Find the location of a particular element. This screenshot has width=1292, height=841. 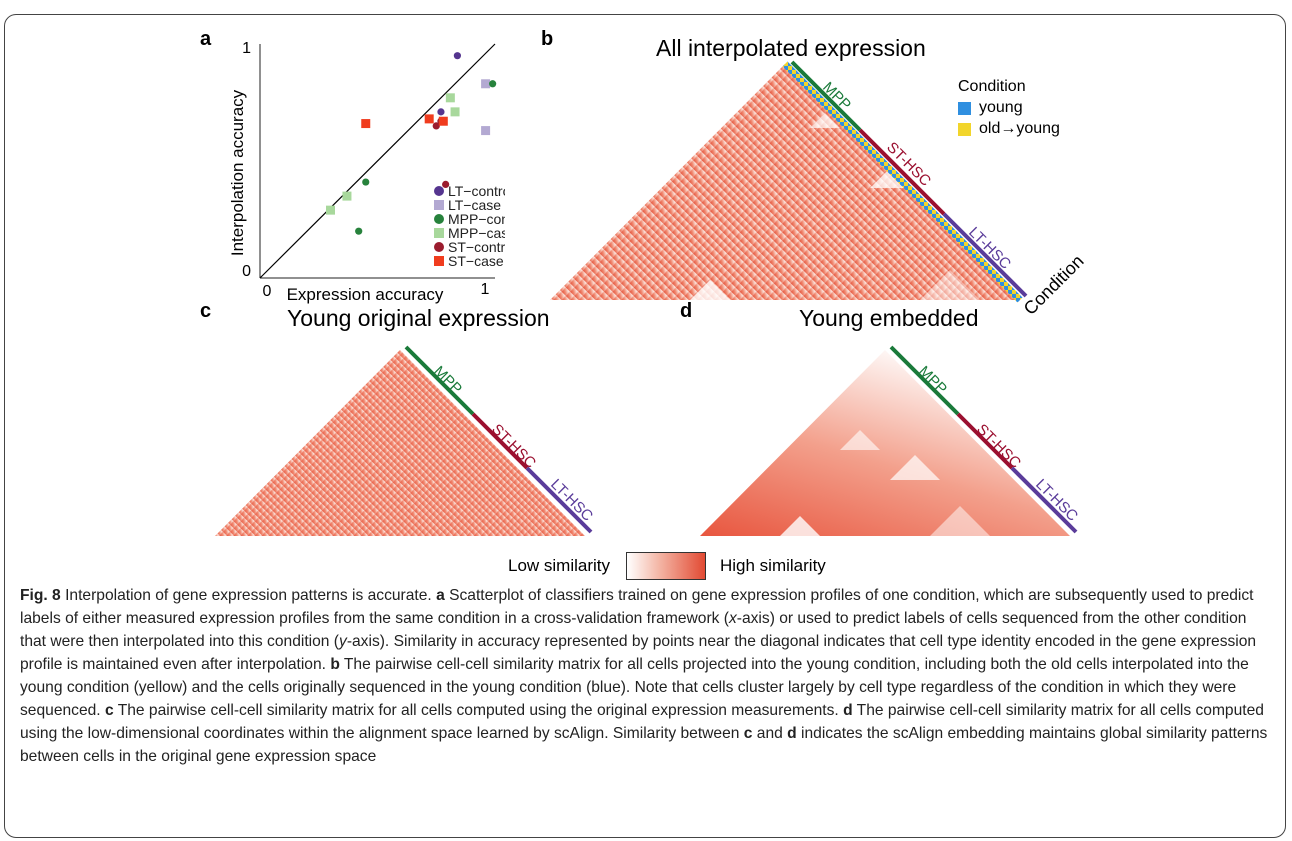

legend-label-st-case: ST−case is located at coordinates (476, 261).